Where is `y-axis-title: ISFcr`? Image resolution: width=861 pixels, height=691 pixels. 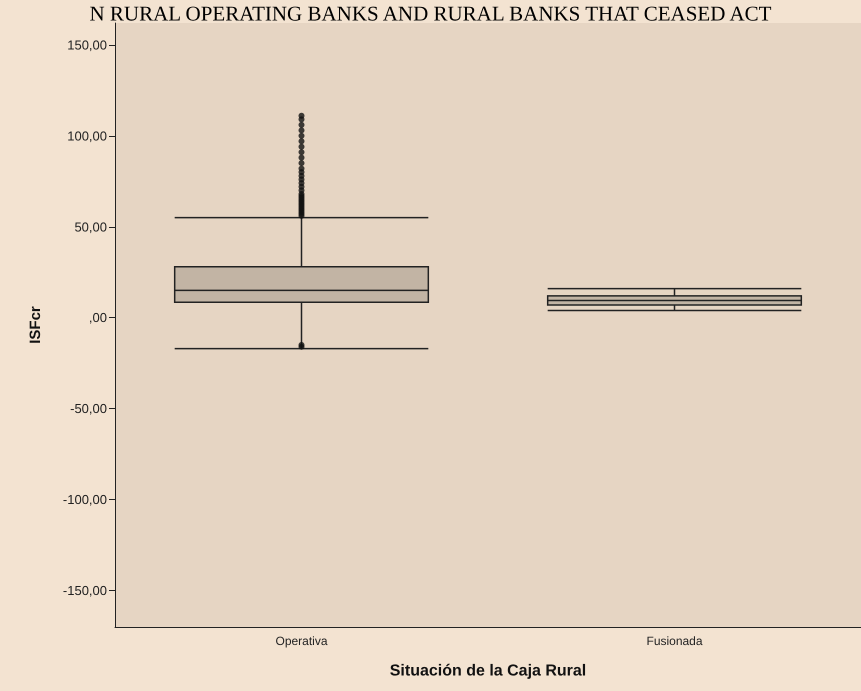
y-axis-title: ISFcr is located at coordinates (35, 325).